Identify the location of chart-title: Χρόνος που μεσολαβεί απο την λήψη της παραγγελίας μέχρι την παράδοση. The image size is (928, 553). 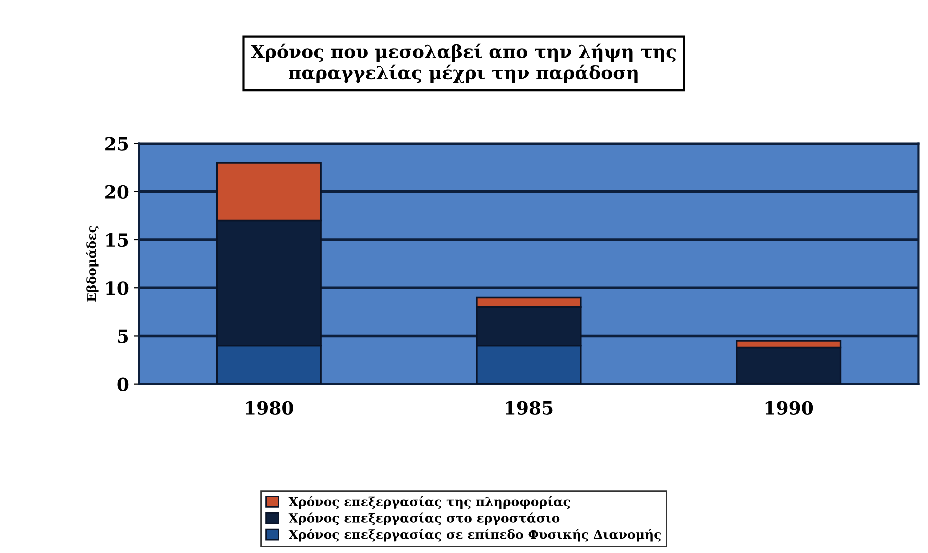
(463, 64).